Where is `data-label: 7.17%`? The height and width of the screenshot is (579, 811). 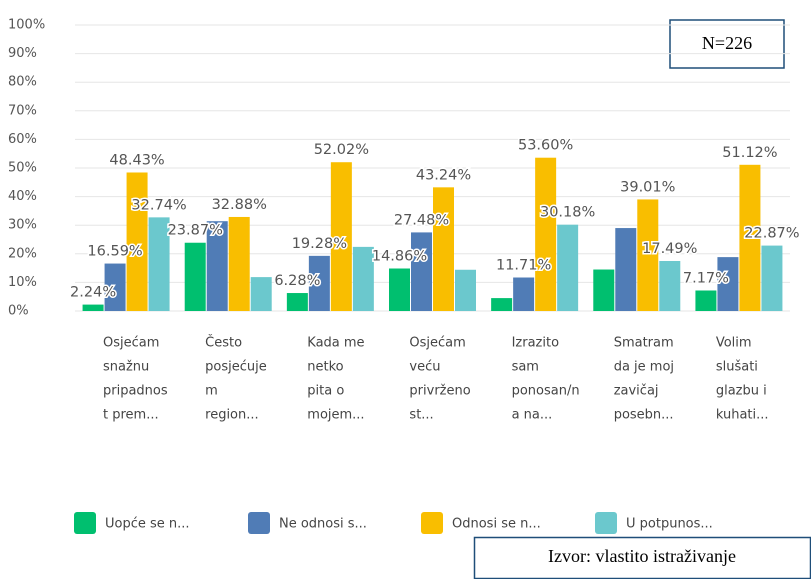
data-label: 7.17% is located at coordinates (706, 278).